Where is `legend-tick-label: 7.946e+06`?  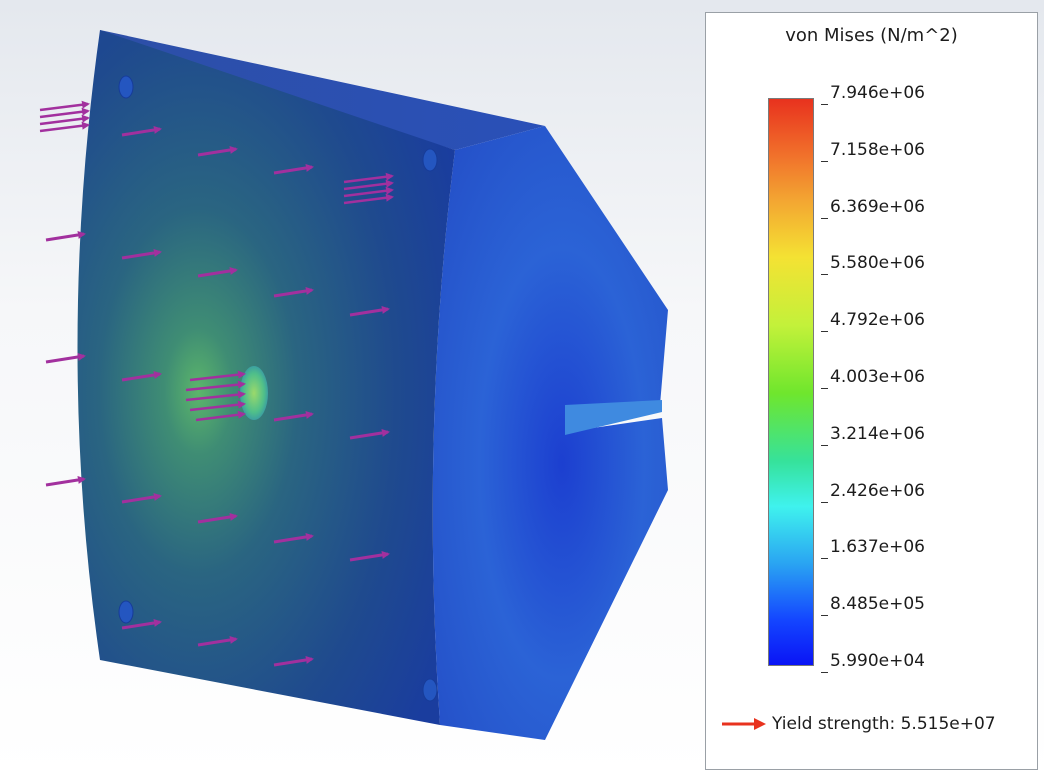
legend-tick-label: 7.946e+06 is located at coordinates (878, 93).